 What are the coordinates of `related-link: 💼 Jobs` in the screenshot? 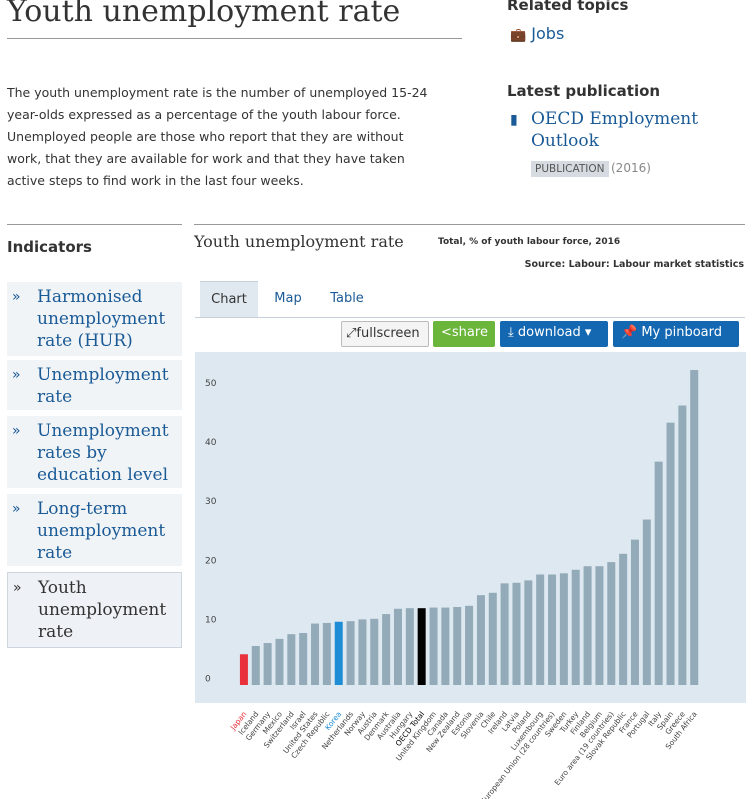 It's located at (537, 33).